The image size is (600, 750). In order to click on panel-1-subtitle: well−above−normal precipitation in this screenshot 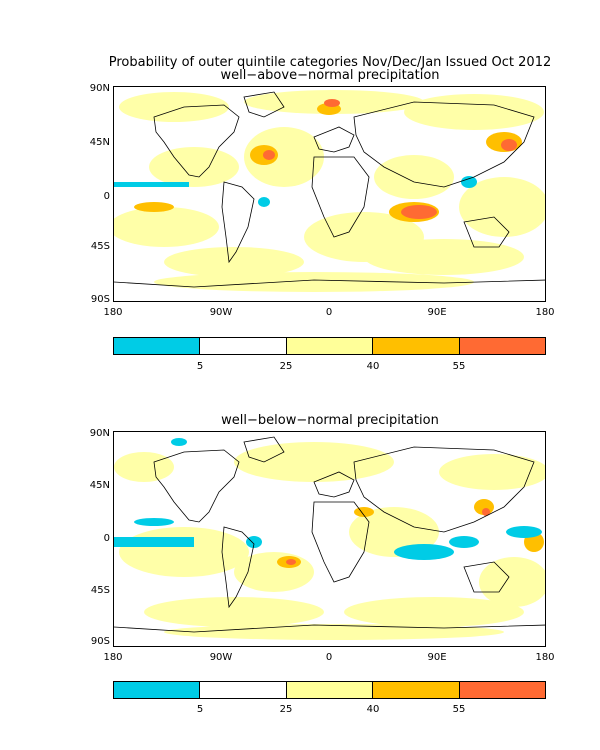, I will do `click(330, 75)`.